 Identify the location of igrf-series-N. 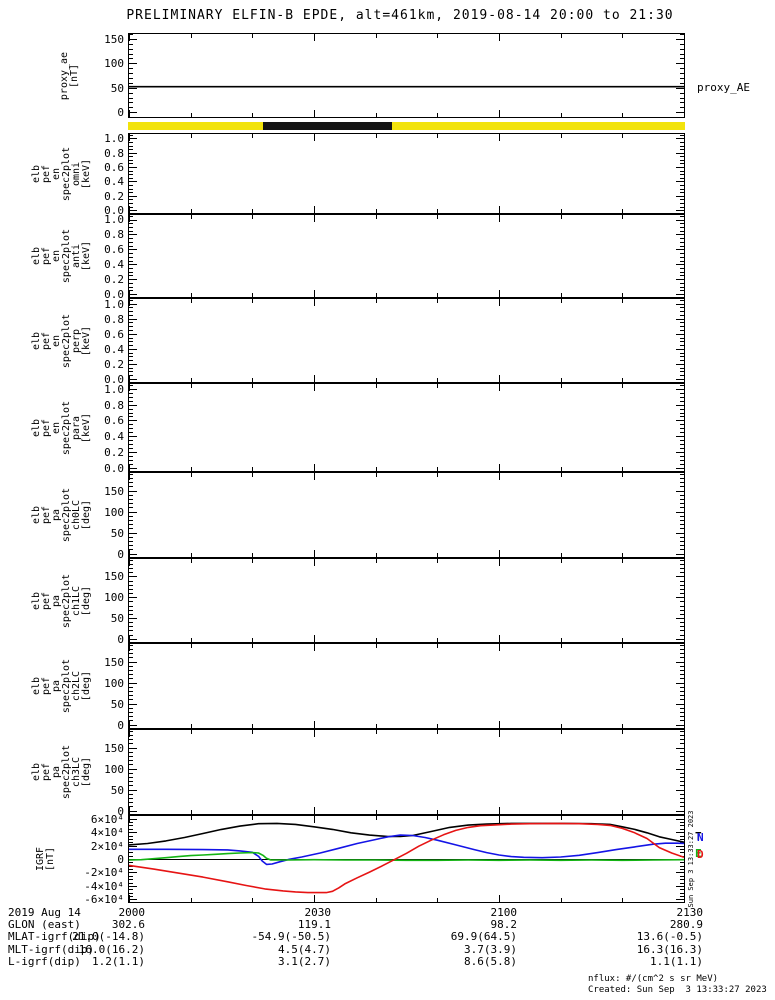
(406, 850).